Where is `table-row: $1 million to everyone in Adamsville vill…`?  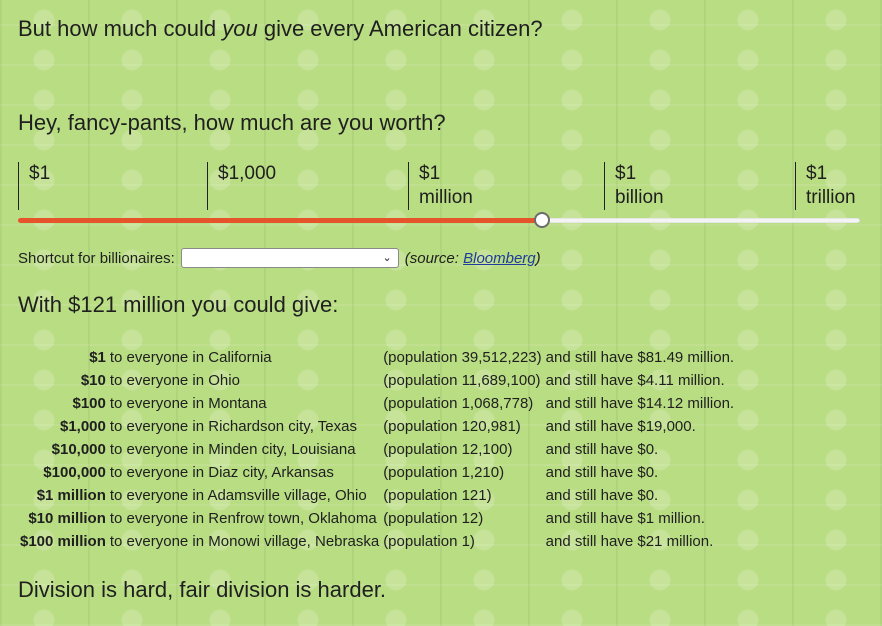 table-row: $1 million to everyone in Adamsville vill… is located at coordinates (377, 495).